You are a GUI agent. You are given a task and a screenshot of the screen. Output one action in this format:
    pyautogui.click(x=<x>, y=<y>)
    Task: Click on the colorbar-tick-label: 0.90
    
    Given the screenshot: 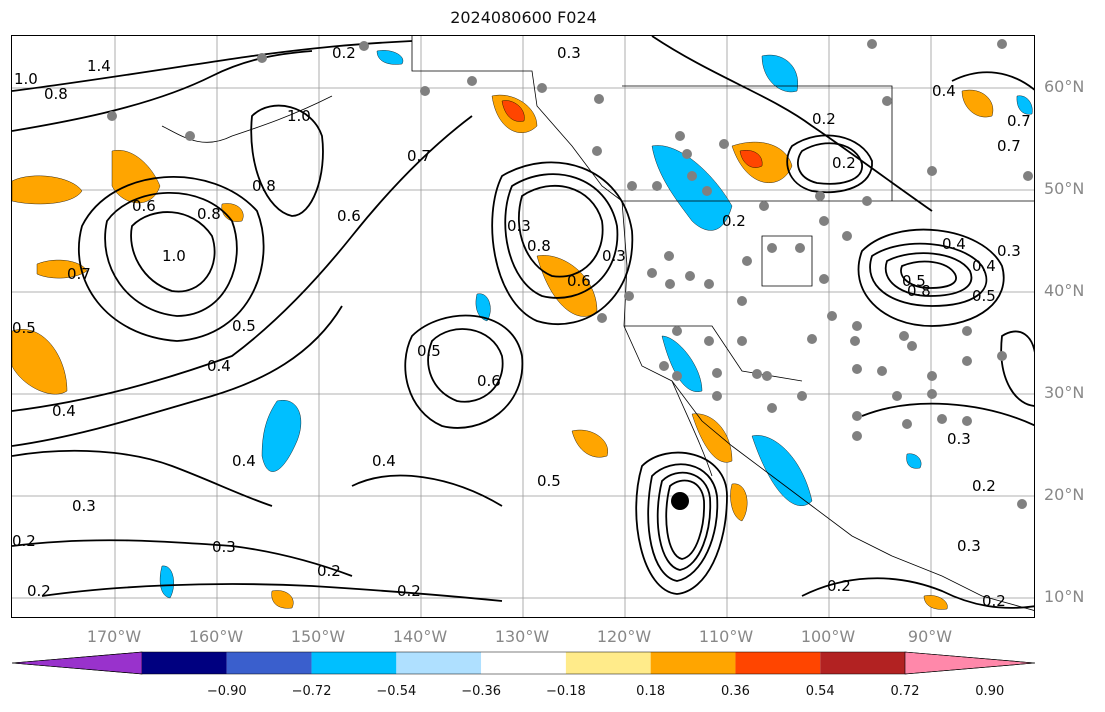 What is the action you would take?
    pyautogui.click(x=990, y=691)
    